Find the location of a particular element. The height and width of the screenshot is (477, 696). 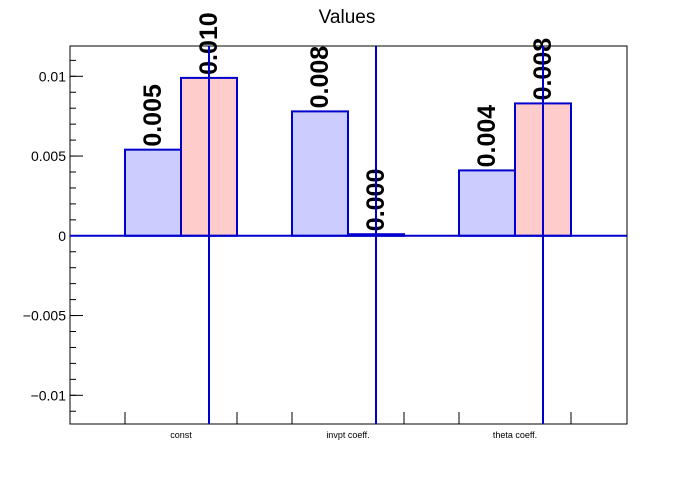

x-category-label: theta coeff. is located at coordinates (515, 435).